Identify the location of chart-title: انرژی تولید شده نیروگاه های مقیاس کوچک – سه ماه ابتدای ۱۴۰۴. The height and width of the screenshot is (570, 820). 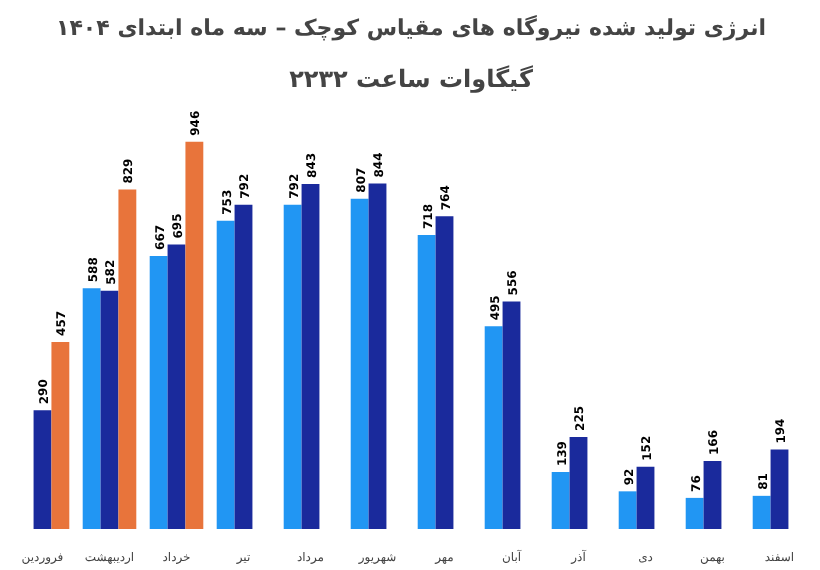
(411, 28).